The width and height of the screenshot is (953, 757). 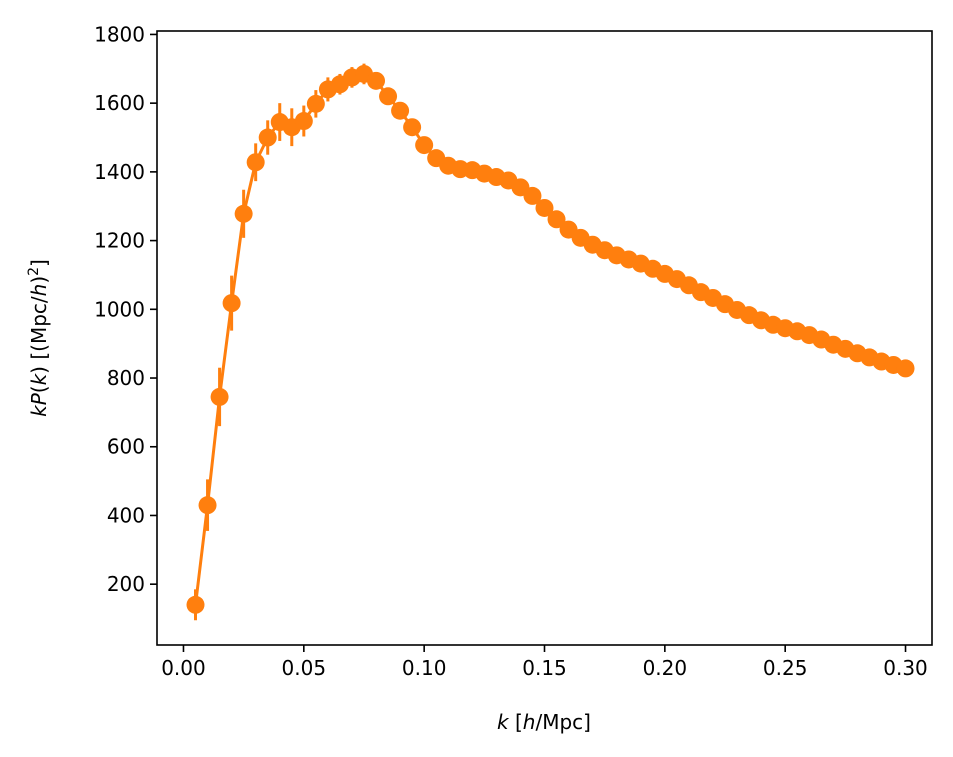 I want to click on x-tick-label: 0.25, so click(x=785, y=668).